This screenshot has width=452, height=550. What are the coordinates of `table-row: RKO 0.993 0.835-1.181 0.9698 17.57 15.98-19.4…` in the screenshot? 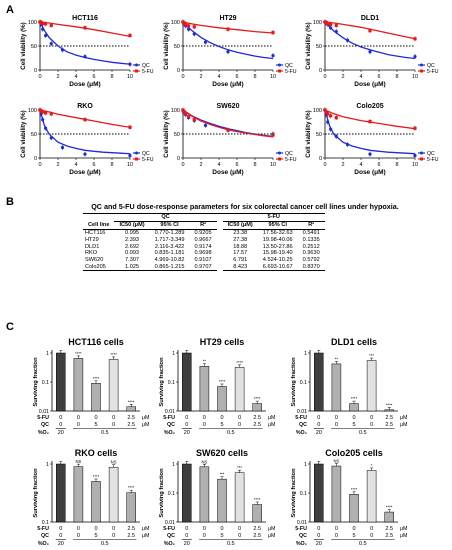 It's located at (204, 253).